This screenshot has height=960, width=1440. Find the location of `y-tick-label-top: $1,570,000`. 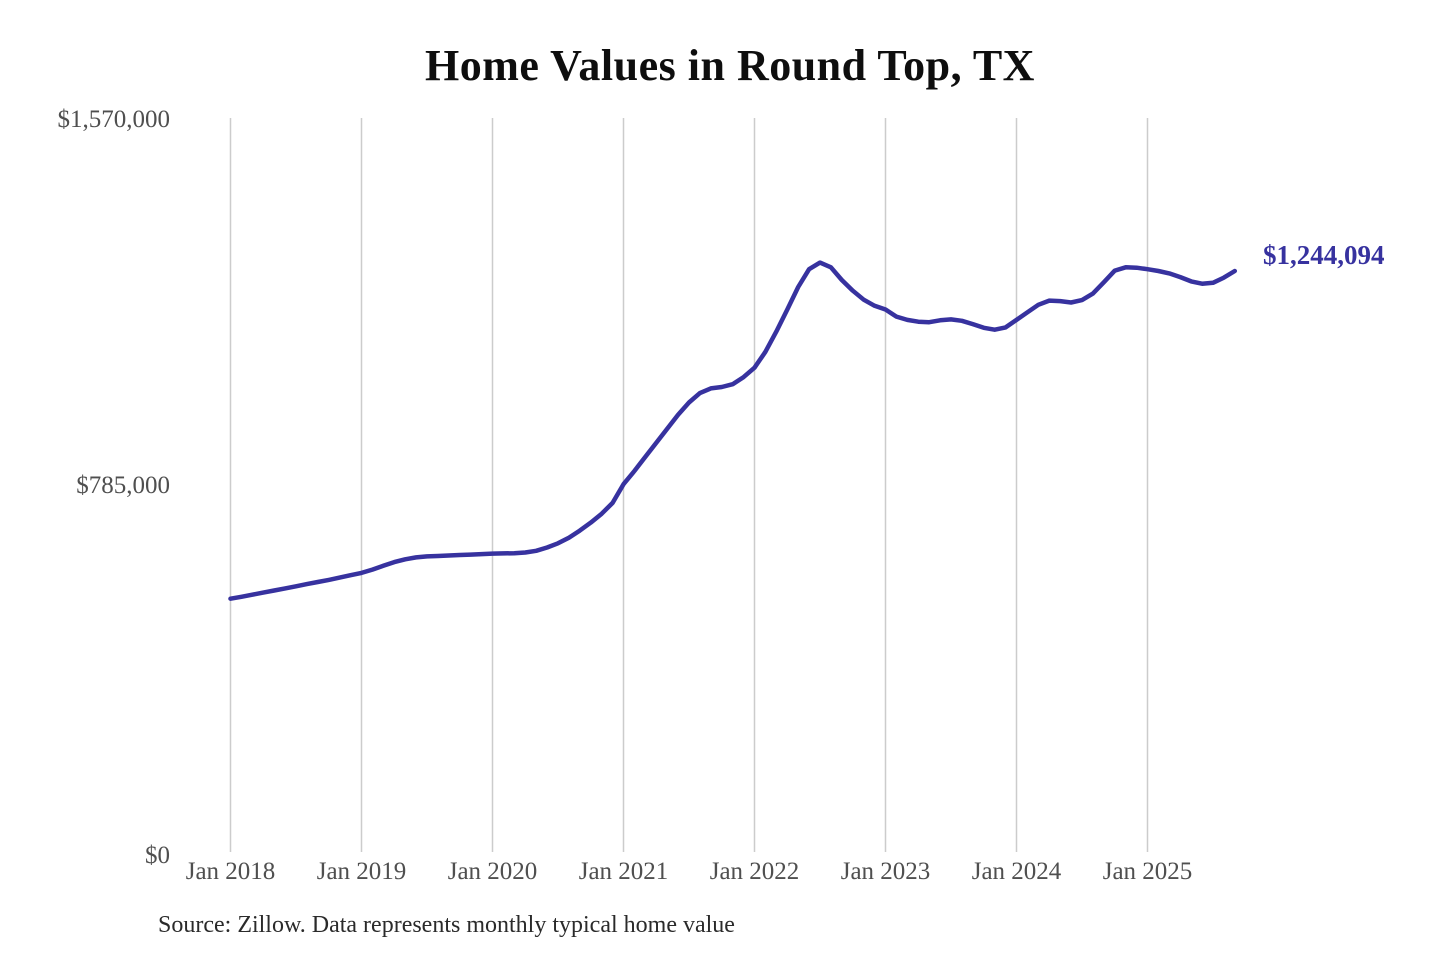

y-tick-label-top: $1,570,000 is located at coordinates (114, 119).